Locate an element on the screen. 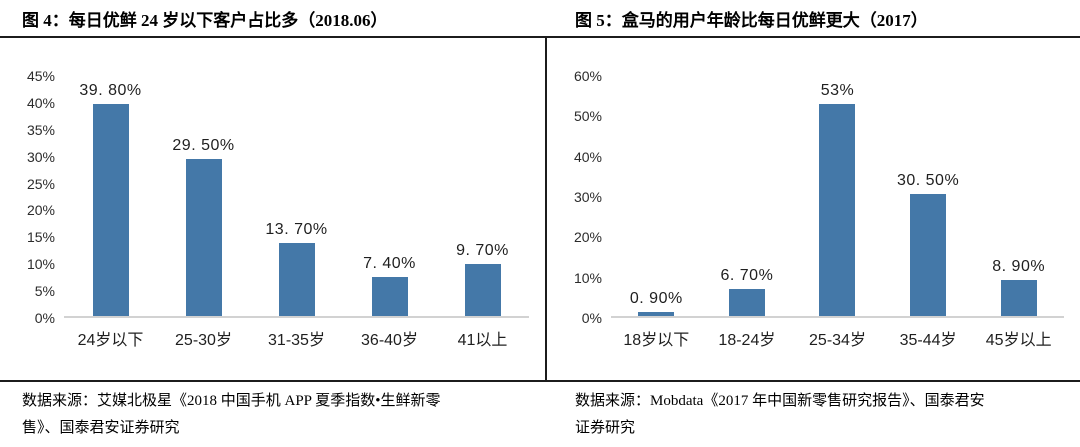 The height and width of the screenshot is (447, 1080). bar-group: 6. 70% is located at coordinates (747, 196).